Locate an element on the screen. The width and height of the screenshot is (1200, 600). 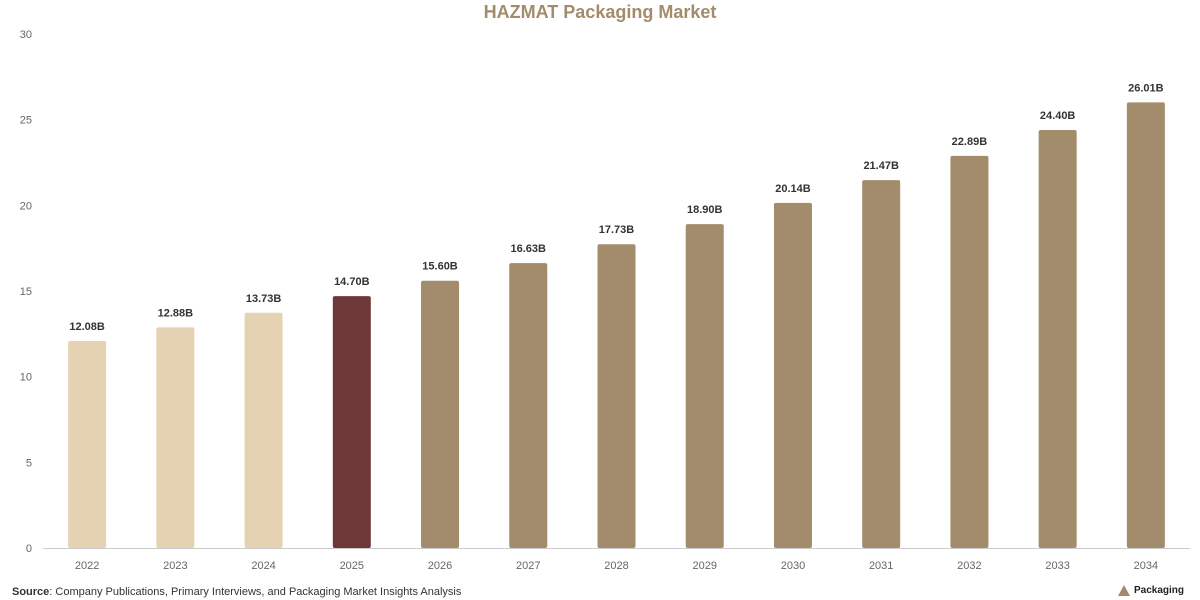
x-tick-label-2029: 2029 is located at coordinates (704, 566).